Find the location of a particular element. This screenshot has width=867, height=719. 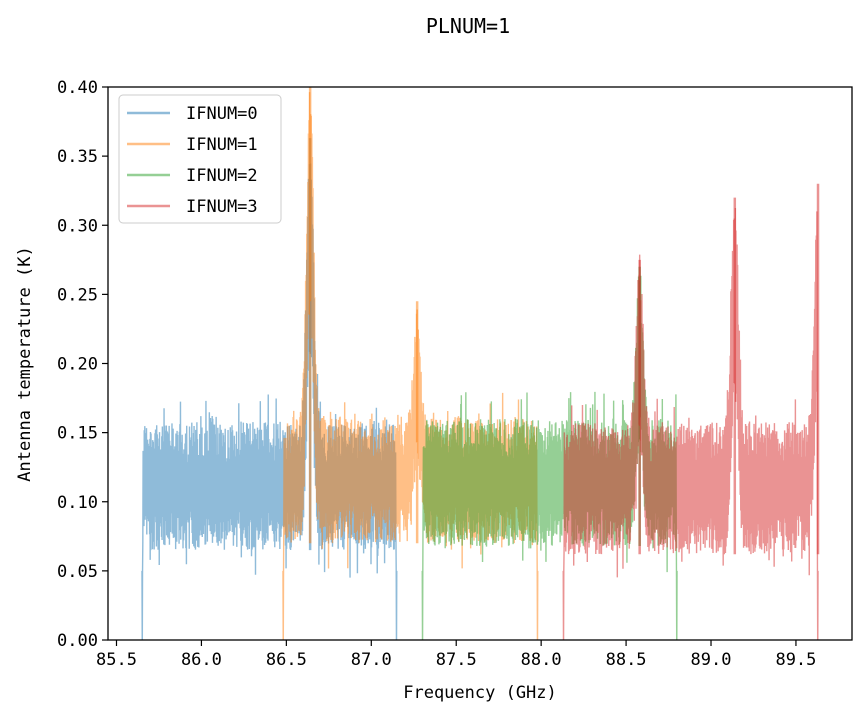

x-tick-label-4: 87.5 is located at coordinates (456, 660).